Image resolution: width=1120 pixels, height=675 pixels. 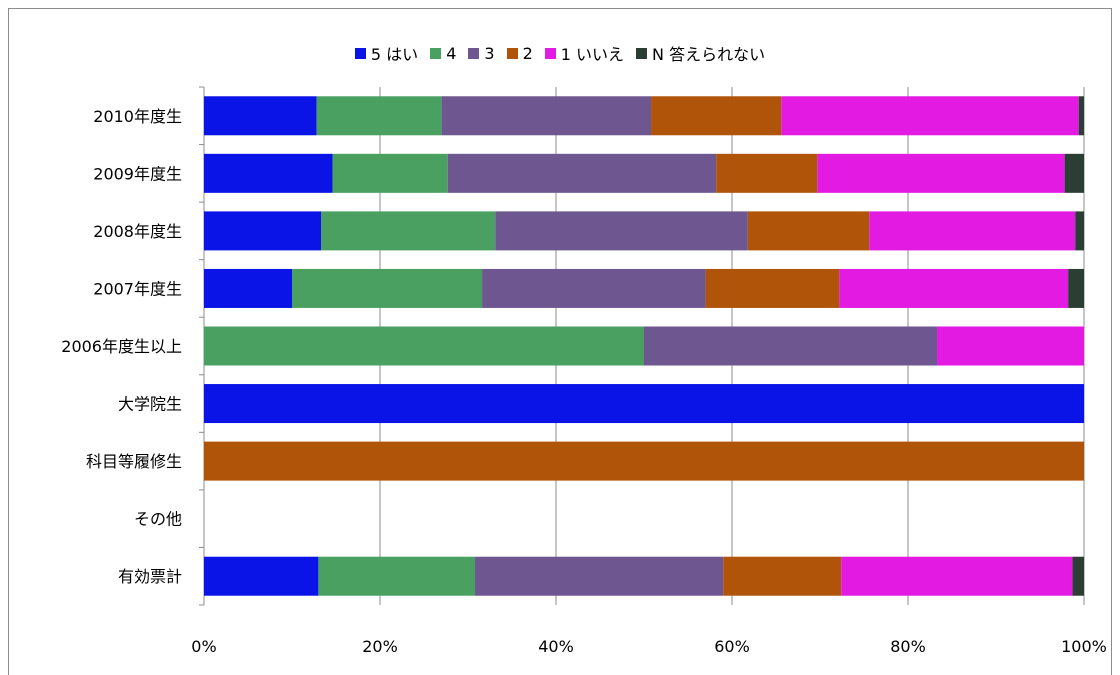 I want to click on category-label: その他, so click(x=158, y=519).